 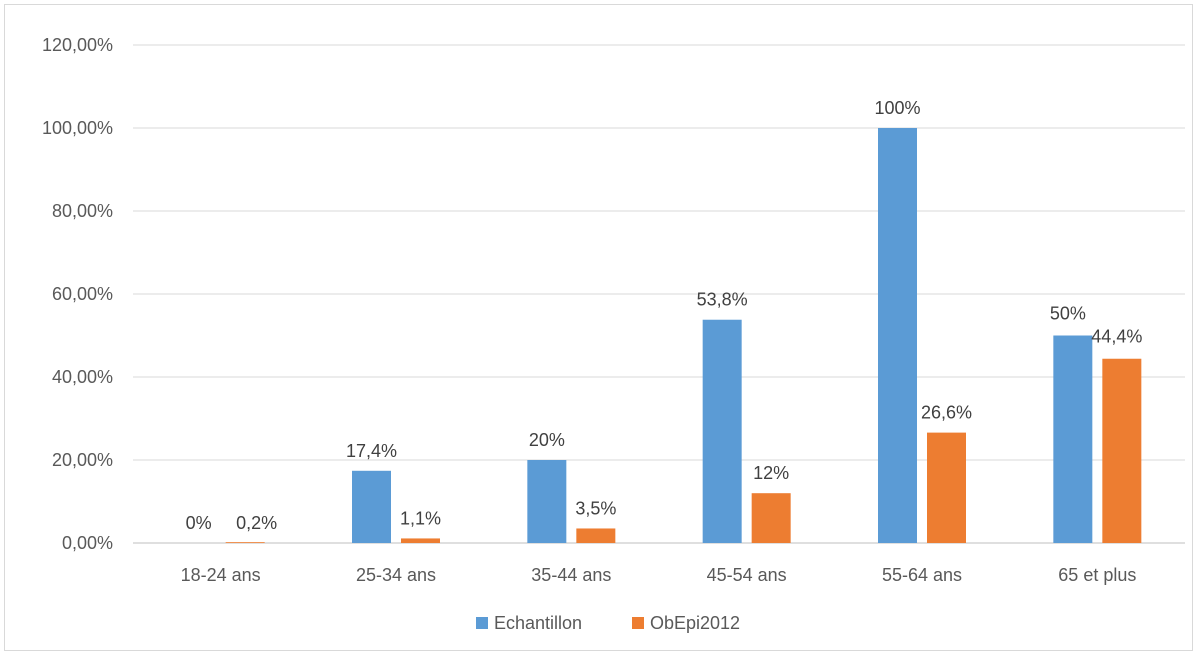 What do you see at coordinates (547, 440) in the screenshot?
I see `data-label: 20%` at bounding box center [547, 440].